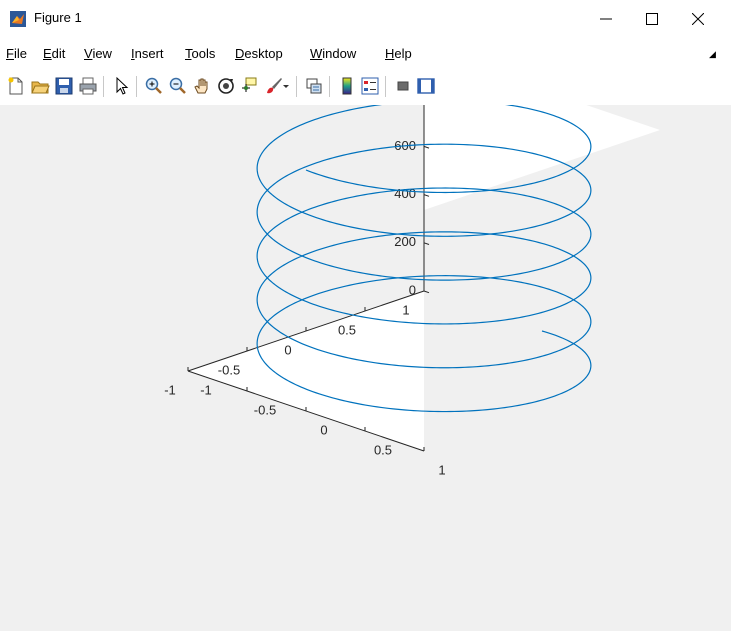  What do you see at coordinates (250, 86) in the screenshot?
I see `data-cursor-icon` at bounding box center [250, 86].